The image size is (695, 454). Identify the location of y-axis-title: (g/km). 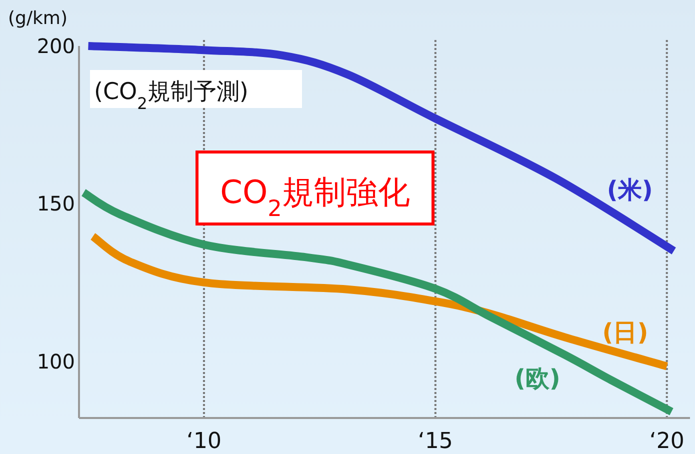
(38, 18).